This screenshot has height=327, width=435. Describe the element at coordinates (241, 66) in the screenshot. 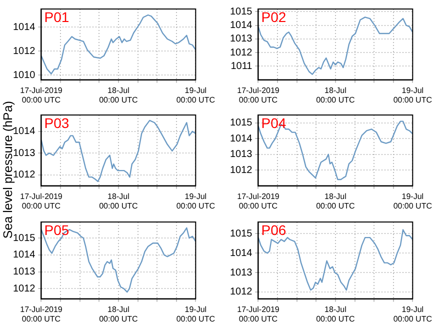

I see `y-tick-label: 1011` at that location.